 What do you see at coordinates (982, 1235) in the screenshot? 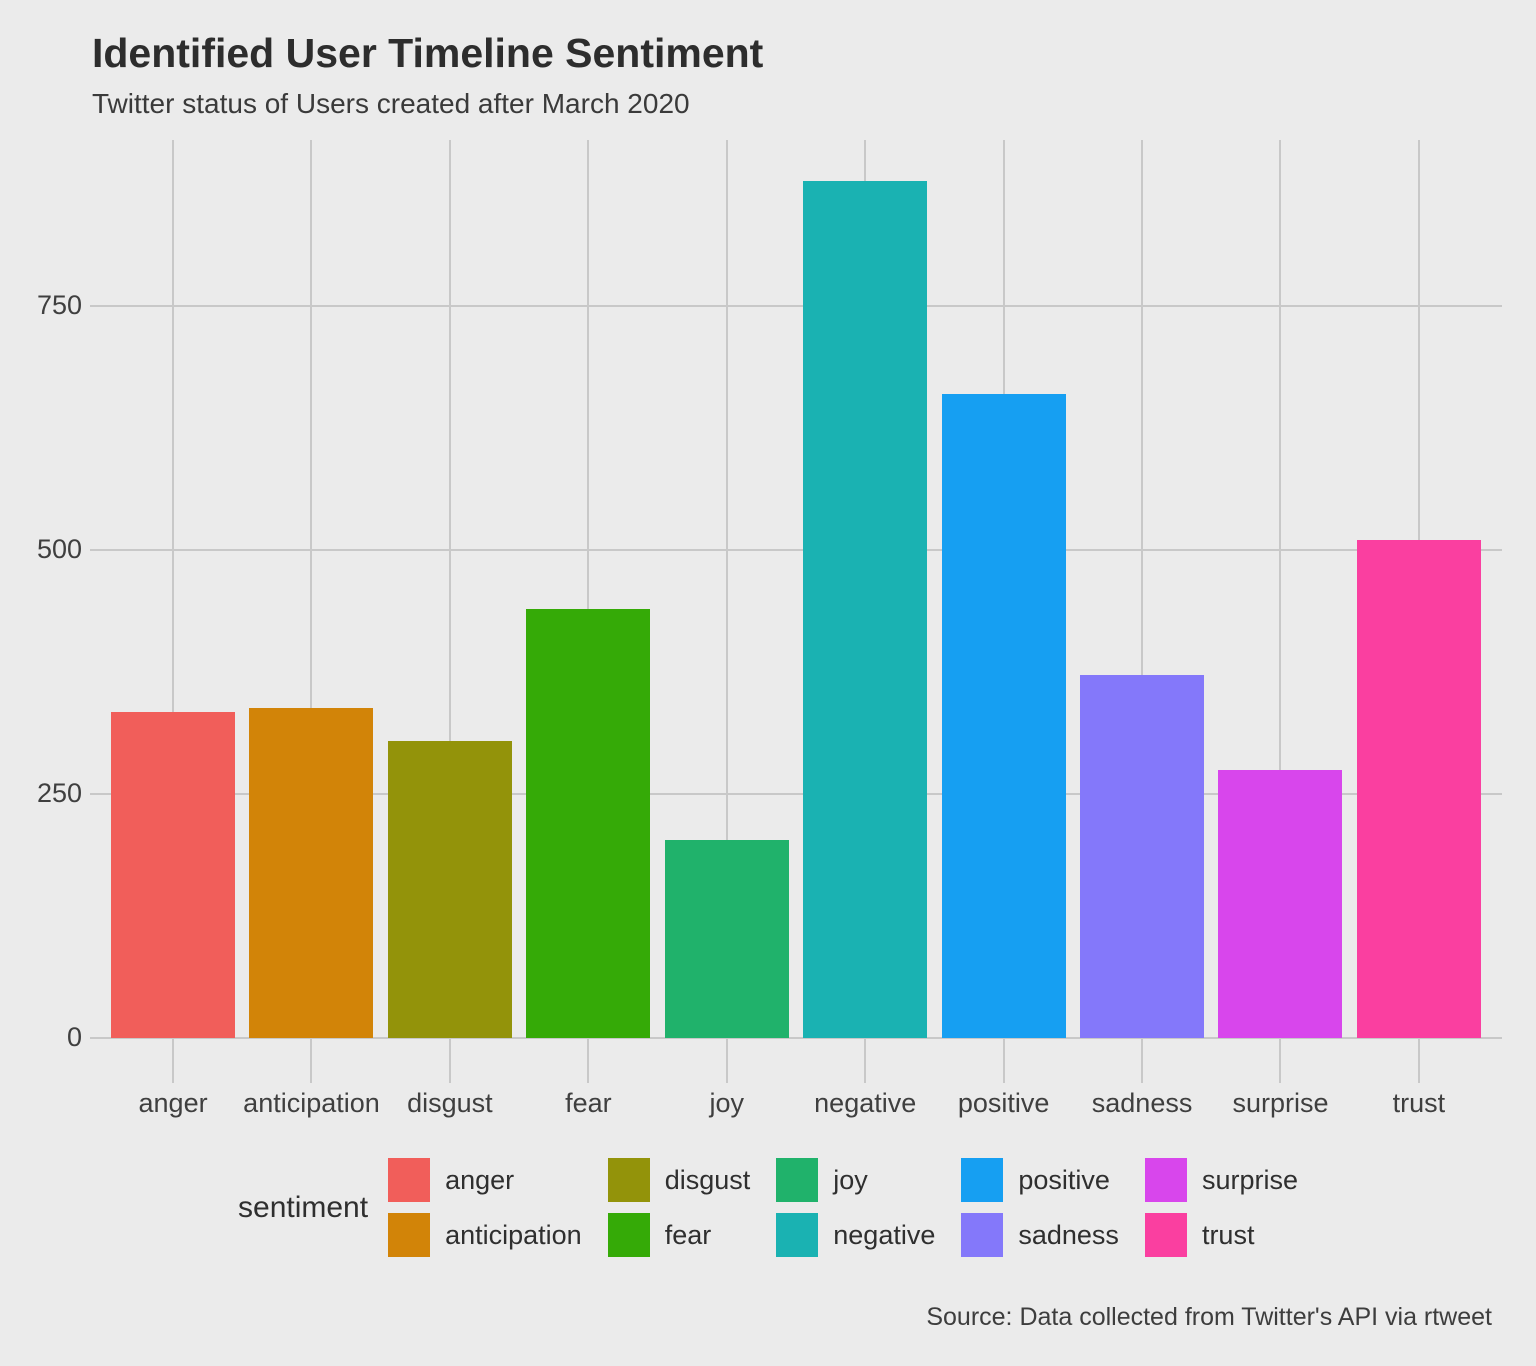
I see `legend-key-swatch-sadness` at bounding box center [982, 1235].